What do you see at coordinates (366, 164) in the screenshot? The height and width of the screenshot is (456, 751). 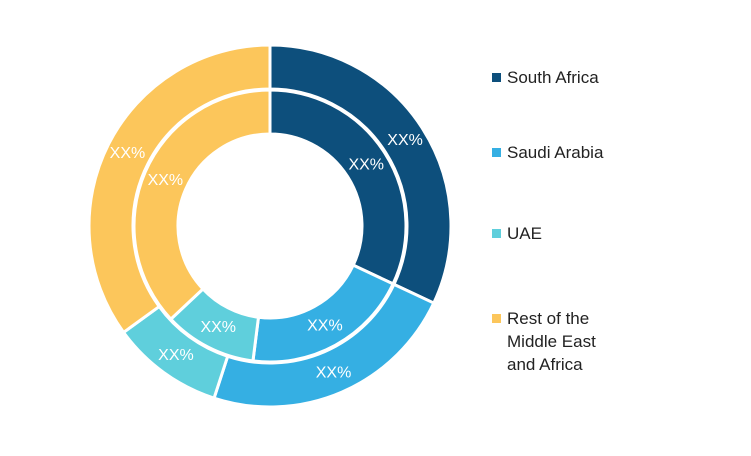 I see `inner-label-south-africa: XX%` at bounding box center [366, 164].